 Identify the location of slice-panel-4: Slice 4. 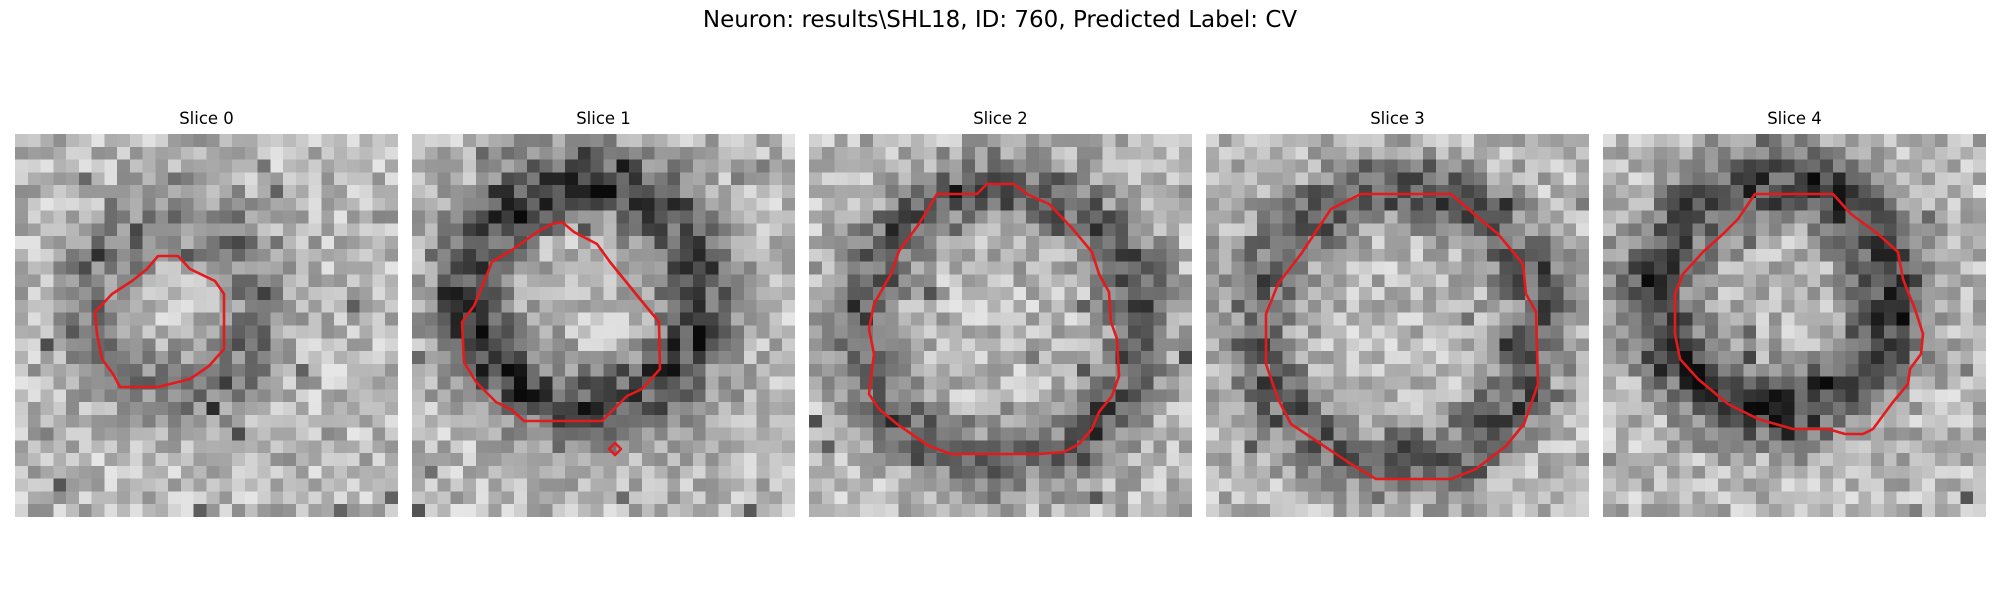
(1794, 312).